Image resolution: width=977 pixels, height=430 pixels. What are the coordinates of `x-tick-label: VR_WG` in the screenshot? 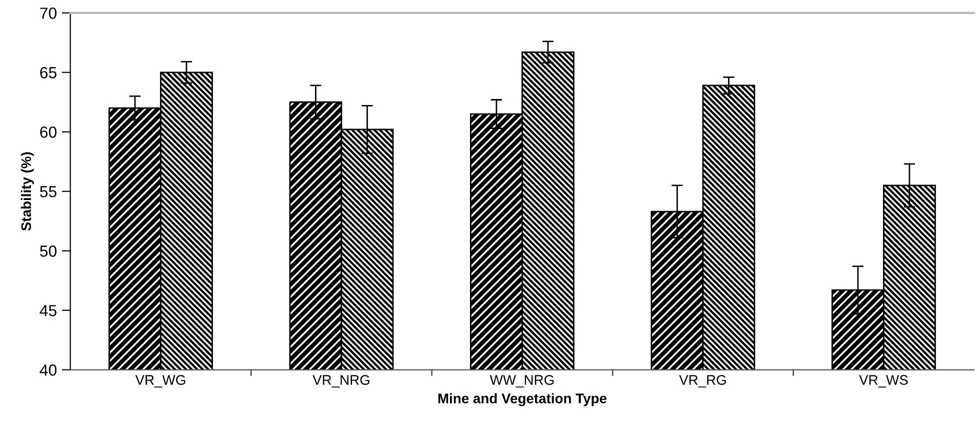 It's located at (160, 381).